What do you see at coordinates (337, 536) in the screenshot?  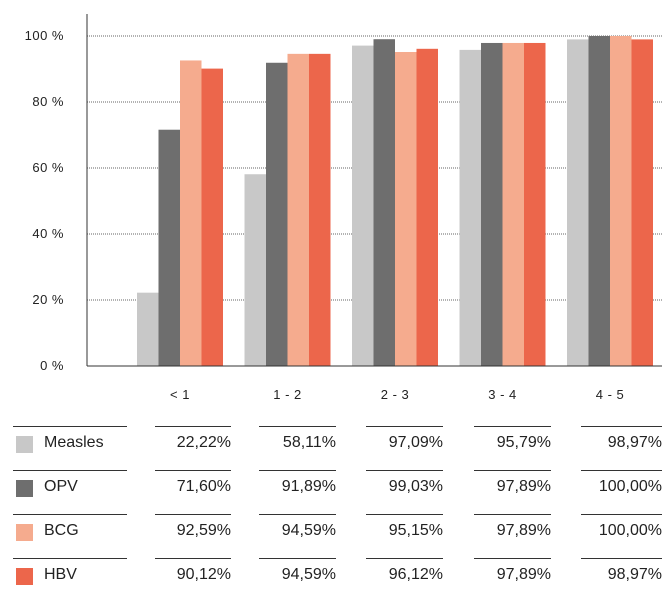 I see `table-row: BCG 92,59% 94,59% 95,15% 97,89% 100,00%` at bounding box center [337, 536].